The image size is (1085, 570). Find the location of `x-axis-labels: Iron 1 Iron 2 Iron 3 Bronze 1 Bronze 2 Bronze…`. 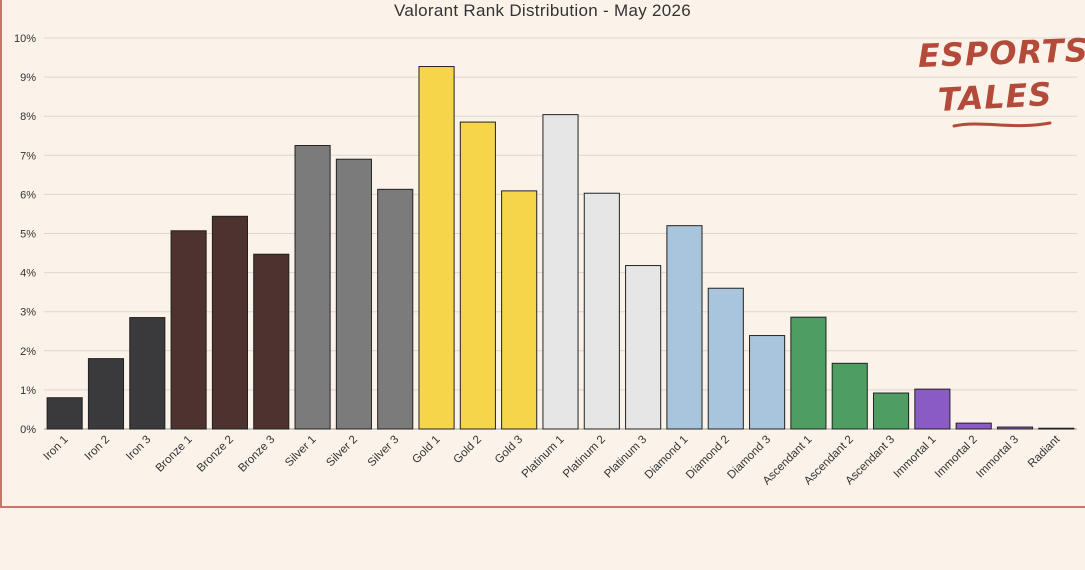

x-axis-labels: Iron 1 Iron 2 Iron 3 Bronze 1 Bronze 2 Bronze… is located at coordinates (552, 460).